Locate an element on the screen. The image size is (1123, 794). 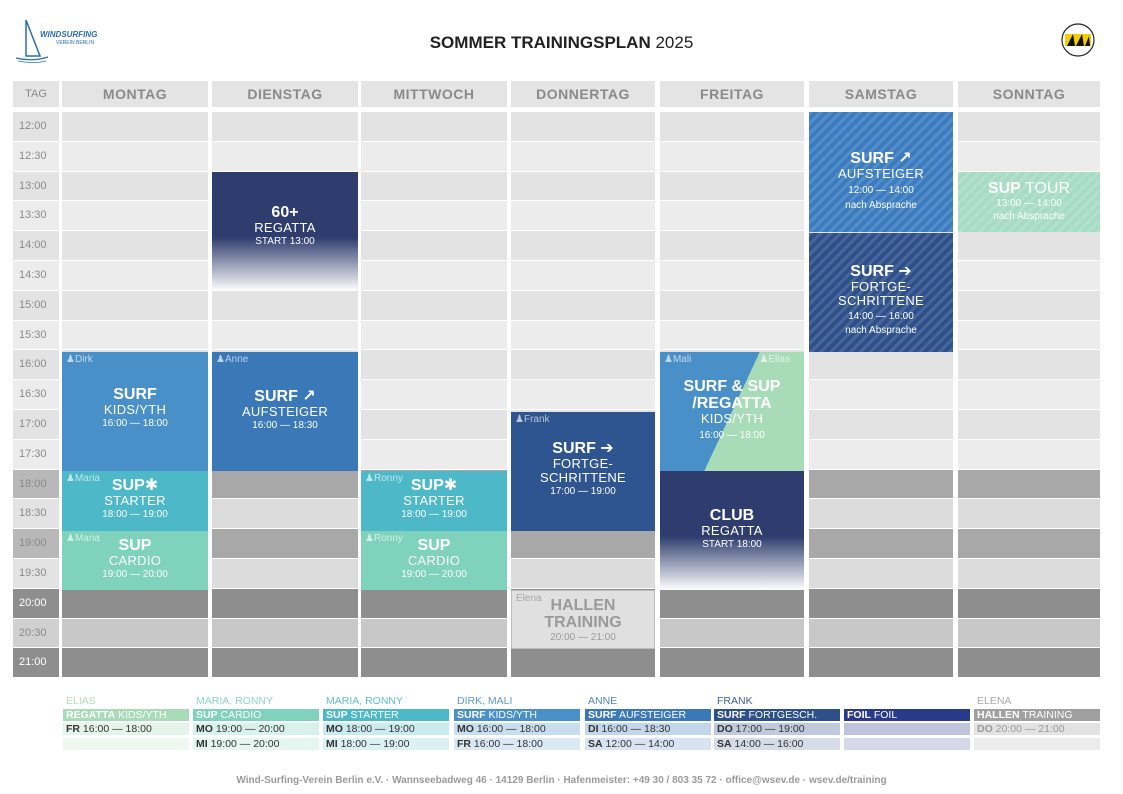
page-title: SOMMER TRAININGSPLAN 2025 is located at coordinates (561, 43).